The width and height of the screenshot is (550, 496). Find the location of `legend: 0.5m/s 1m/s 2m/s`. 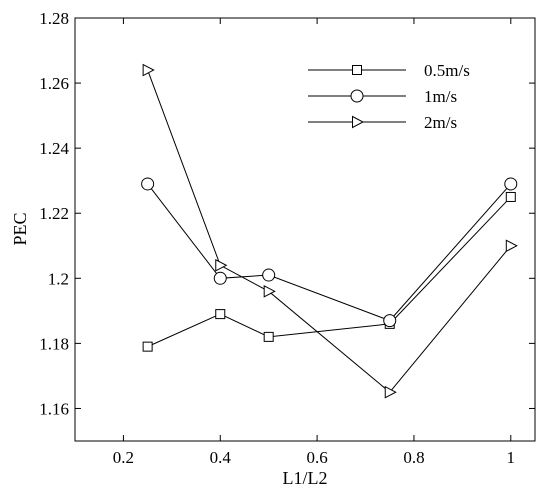

legend: 0.5m/s 1m/s 2m/s is located at coordinates (389, 96).